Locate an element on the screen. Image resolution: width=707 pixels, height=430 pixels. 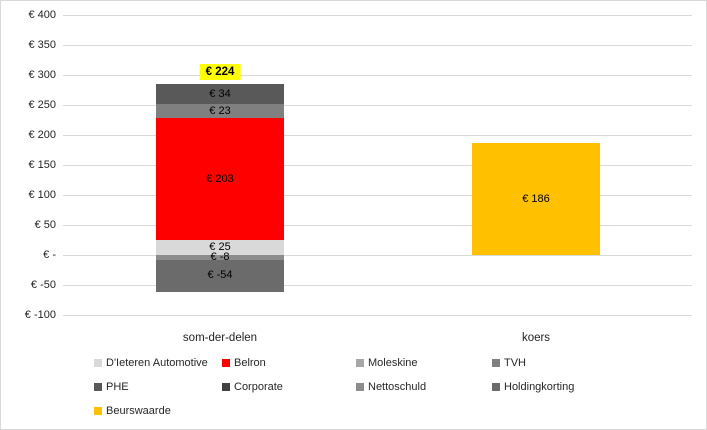
legend-item-nettoschuld: Nettoschuld is located at coordinates (391, 387).